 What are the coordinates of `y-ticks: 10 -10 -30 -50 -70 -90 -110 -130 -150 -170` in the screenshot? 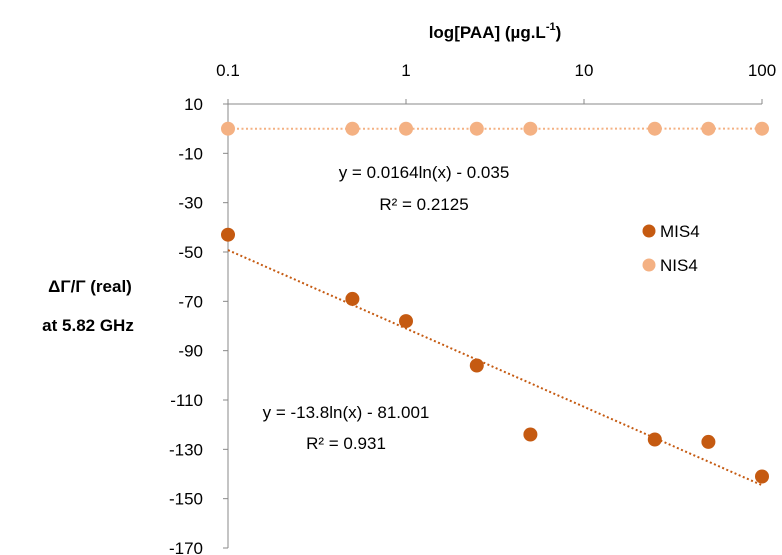 It's located at (198, 325).